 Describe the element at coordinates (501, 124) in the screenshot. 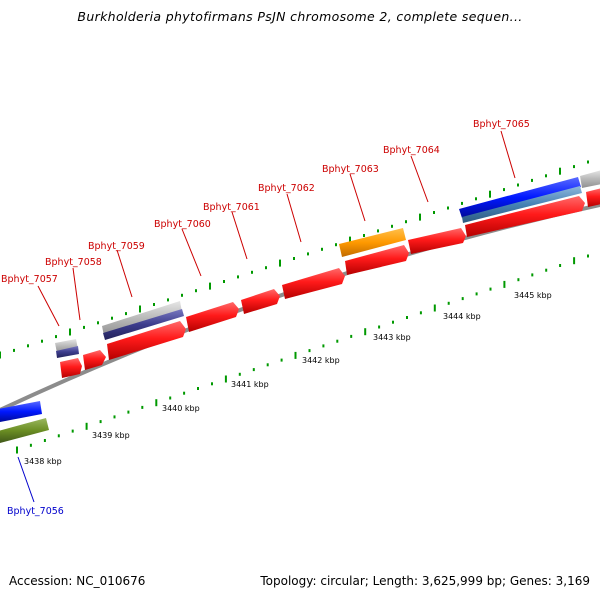

I see `svg-text: Bphyt_7065` at that location.